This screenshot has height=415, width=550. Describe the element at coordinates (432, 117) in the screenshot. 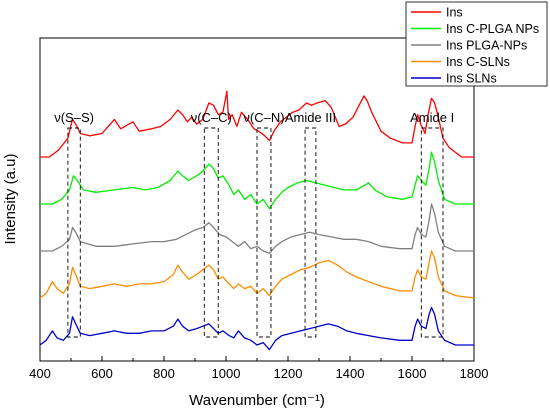

I see `annotation-label: Amide I` at that location.